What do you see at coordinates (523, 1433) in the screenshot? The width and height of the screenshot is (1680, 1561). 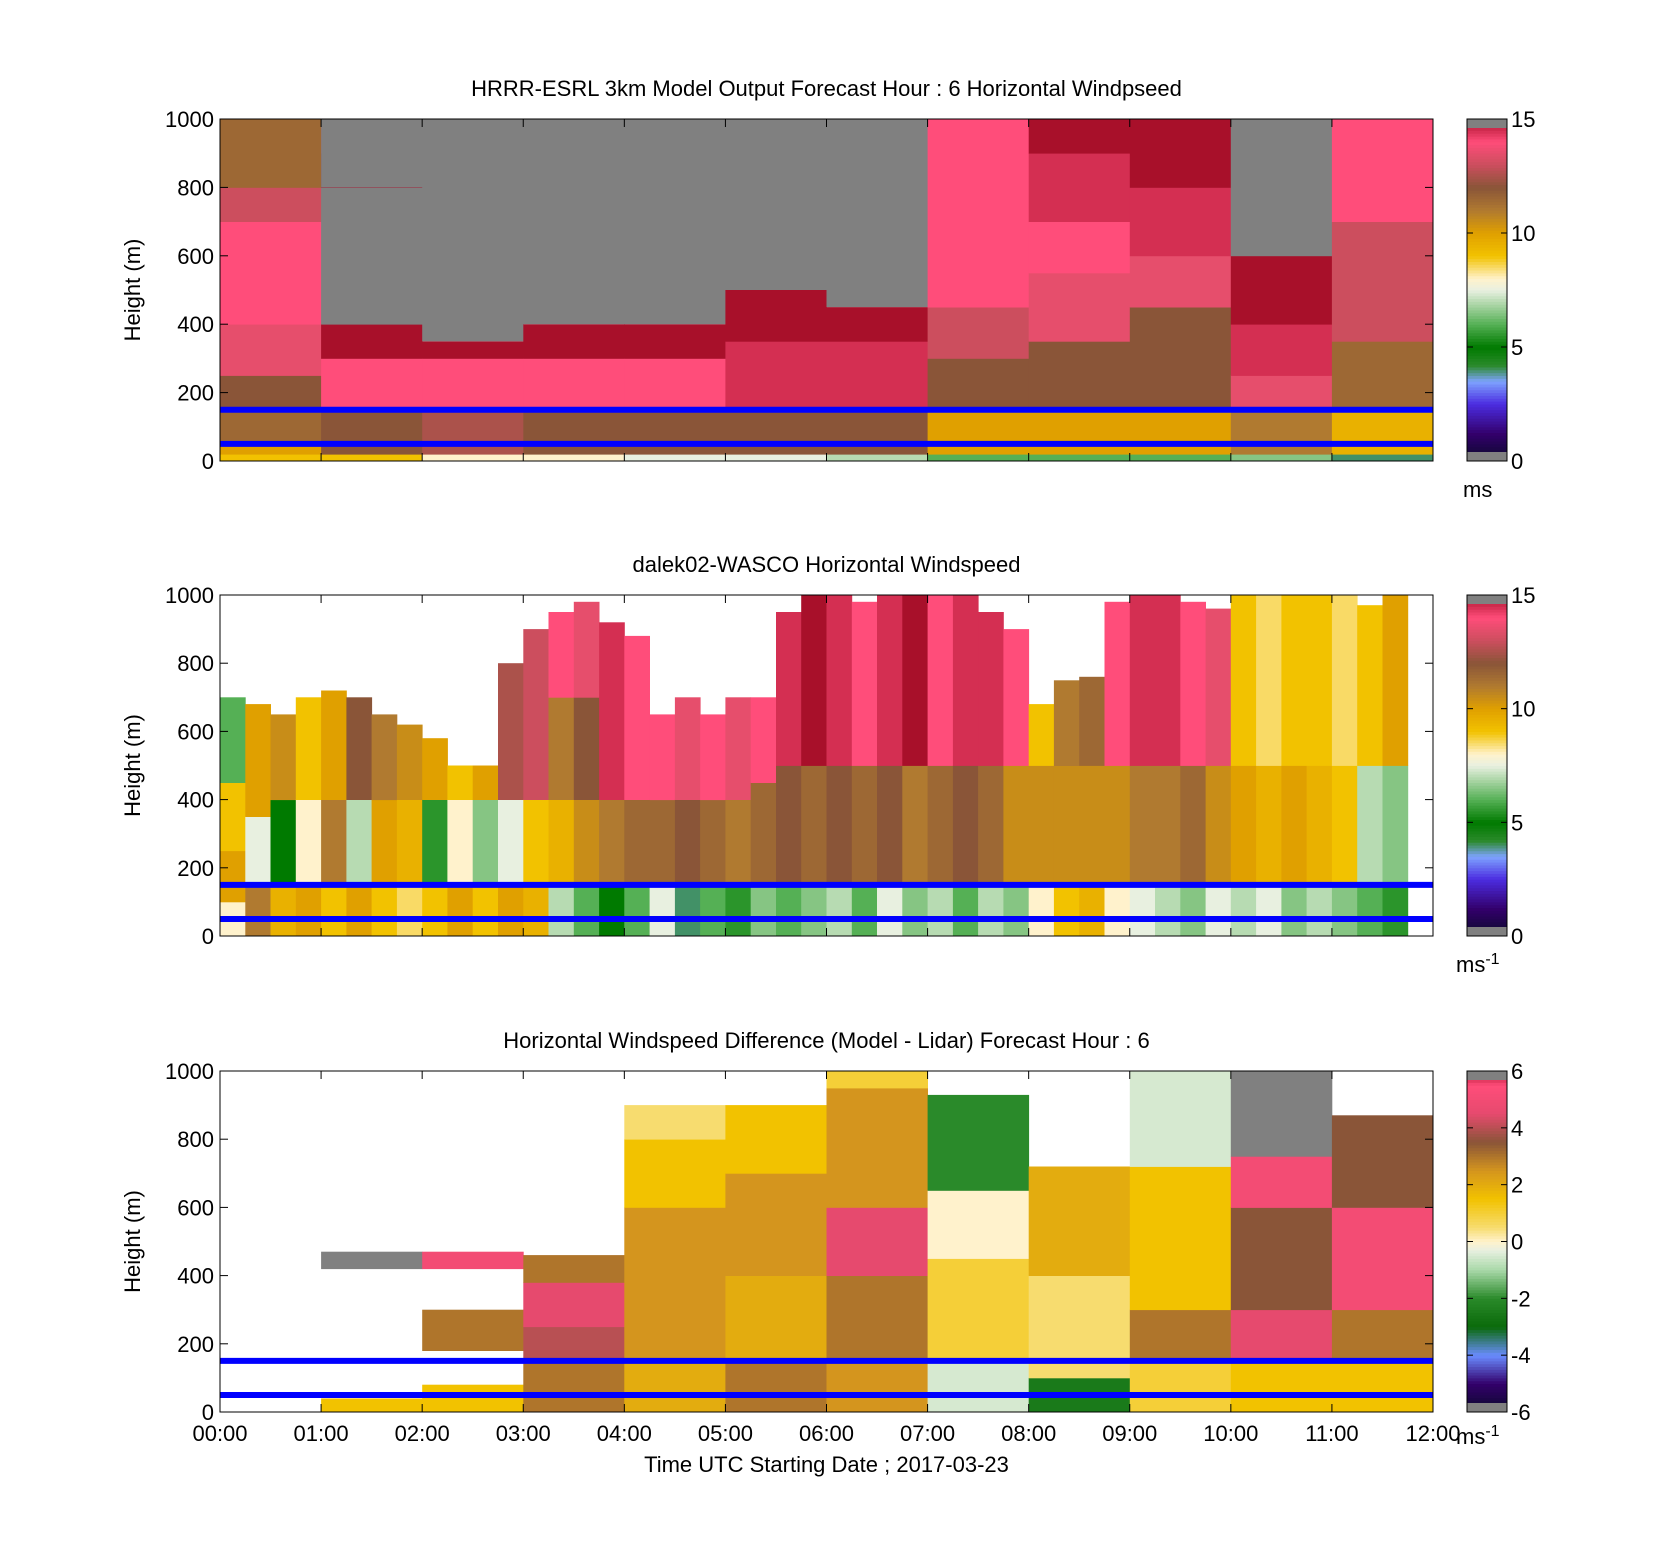 I see `x-tick-label: 03:00` at bounding box center [523, 1433].